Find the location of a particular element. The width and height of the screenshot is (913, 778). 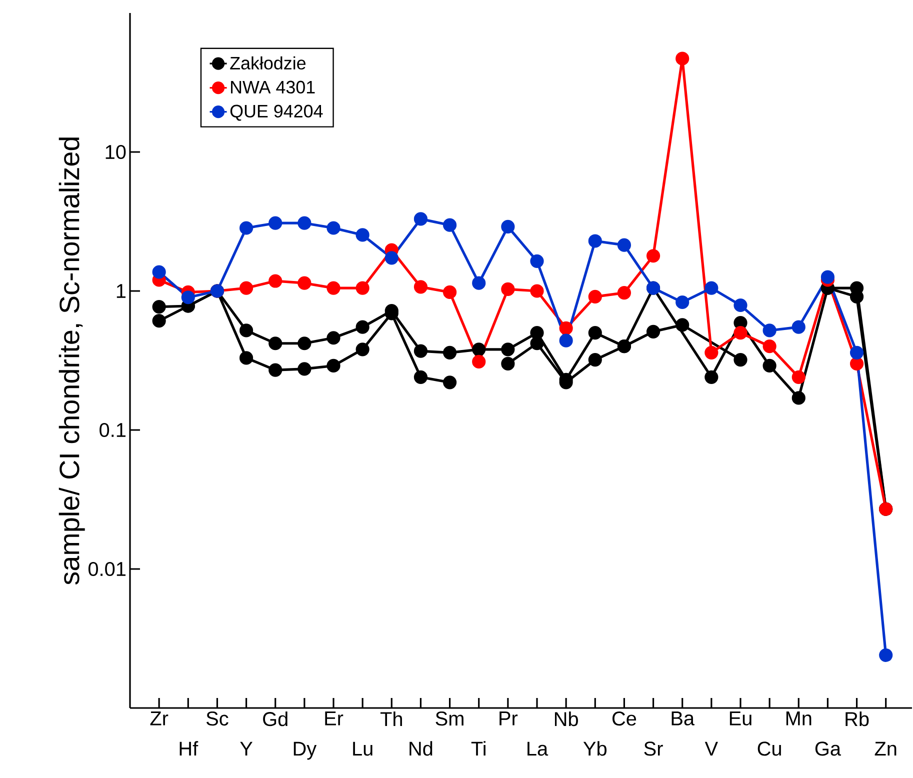

legend-label: NWA 4301 is located at coordinates (273, 87).